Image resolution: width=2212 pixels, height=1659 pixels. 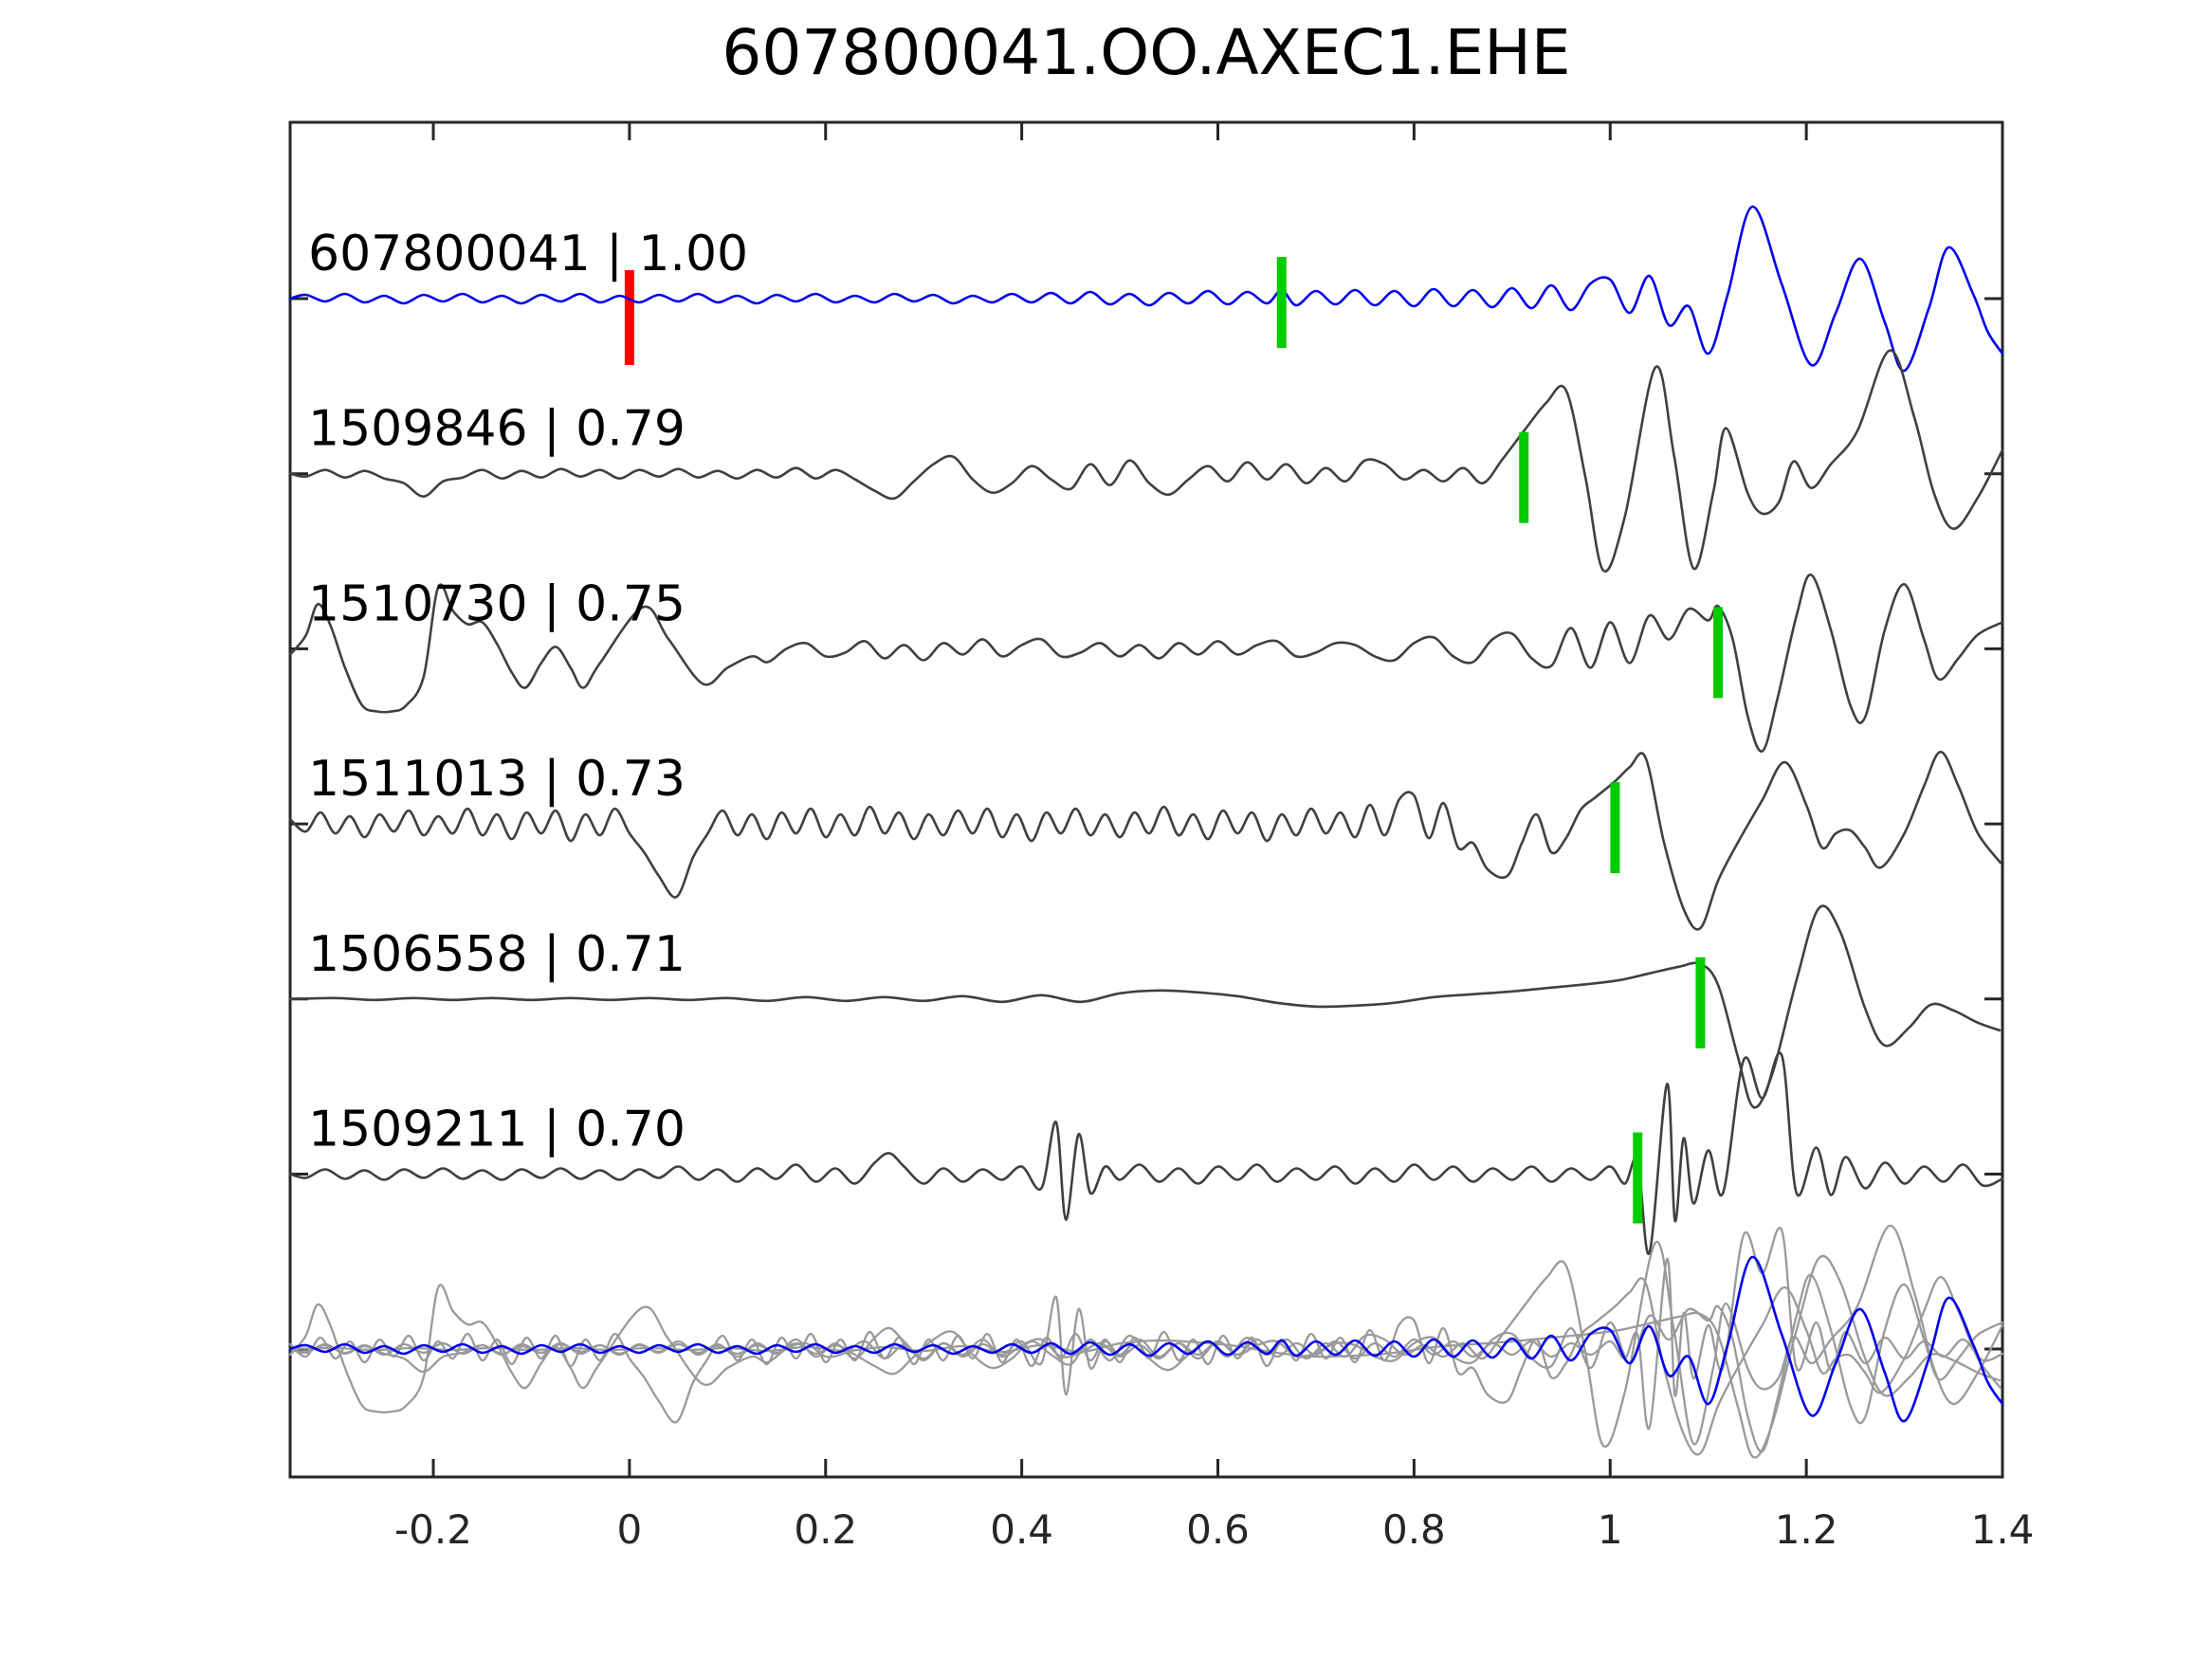 I want to click on overlay-waveform-template, so click(x=1146, y=1339).